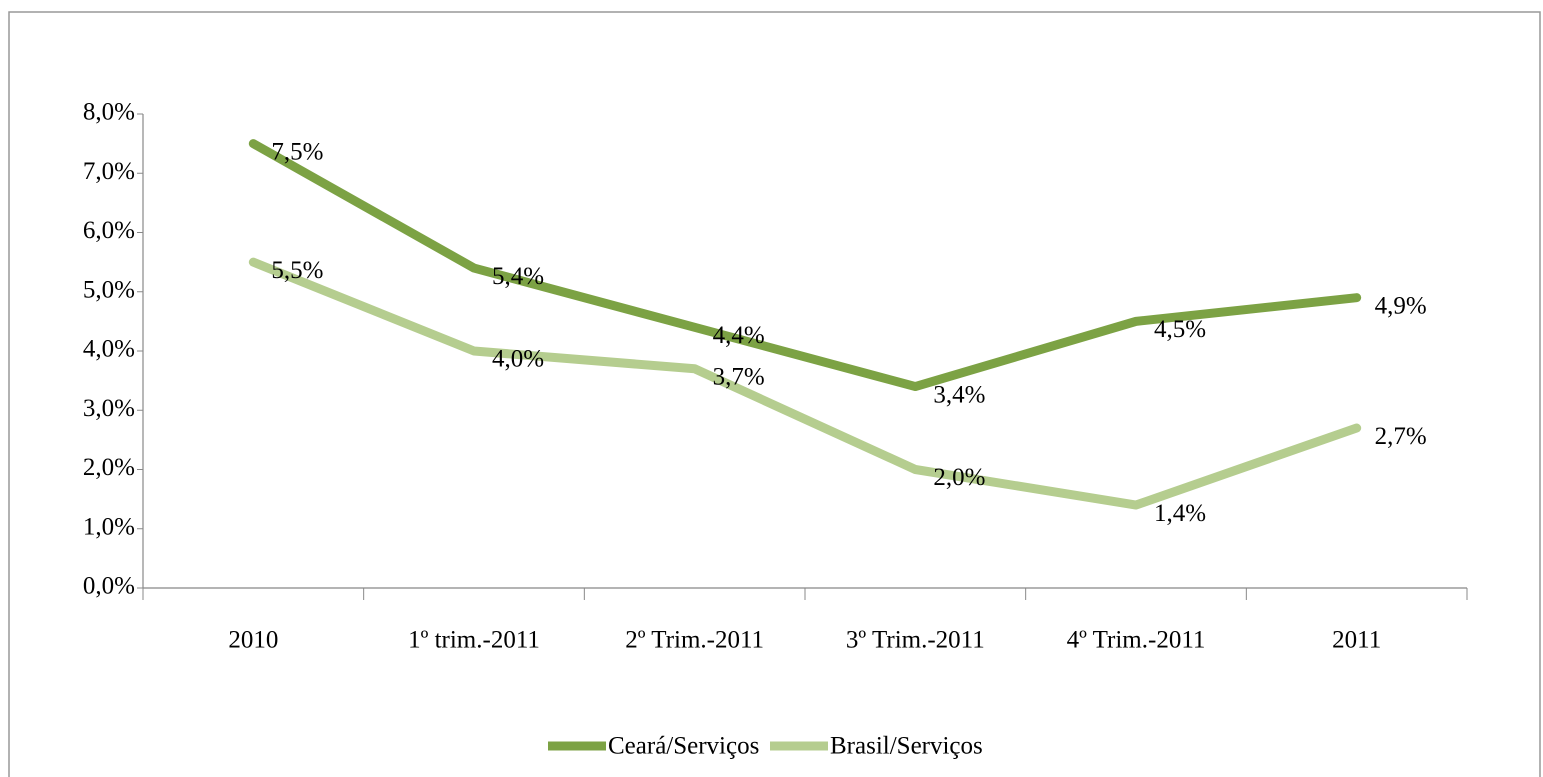 The image size is (1543, 777). I want to click on data-label: 3,7%, so click(739, 377).